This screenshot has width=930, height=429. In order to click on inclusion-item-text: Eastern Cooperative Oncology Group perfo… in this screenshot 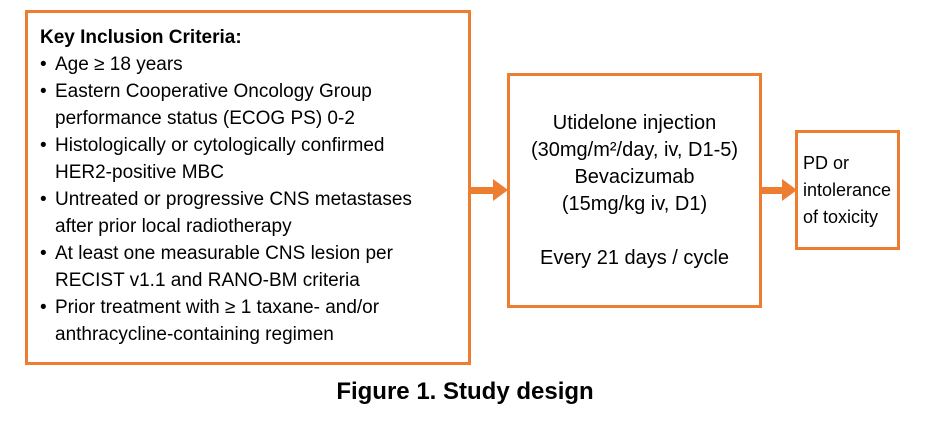, I will do `click(213, 105)`.